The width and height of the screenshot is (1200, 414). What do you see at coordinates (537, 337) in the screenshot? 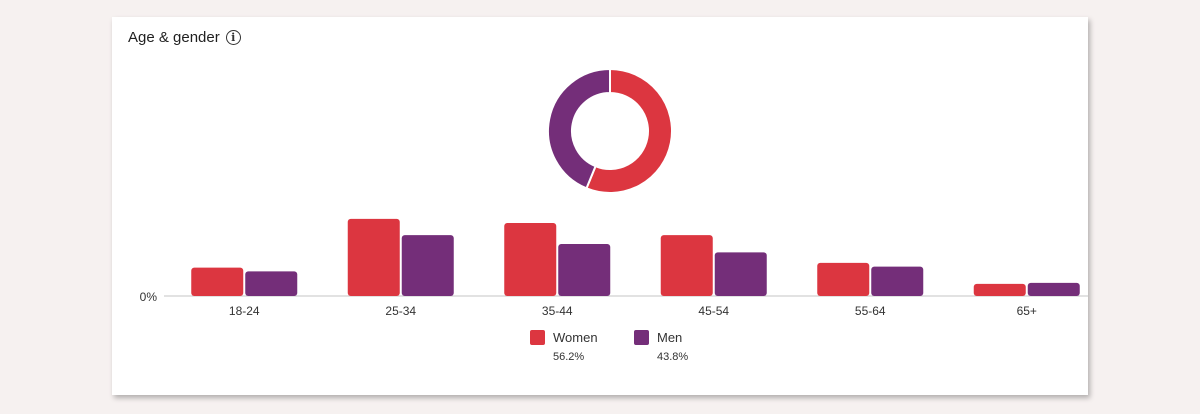
I see `legend-swatch-women` at bounding box center [537, 337].